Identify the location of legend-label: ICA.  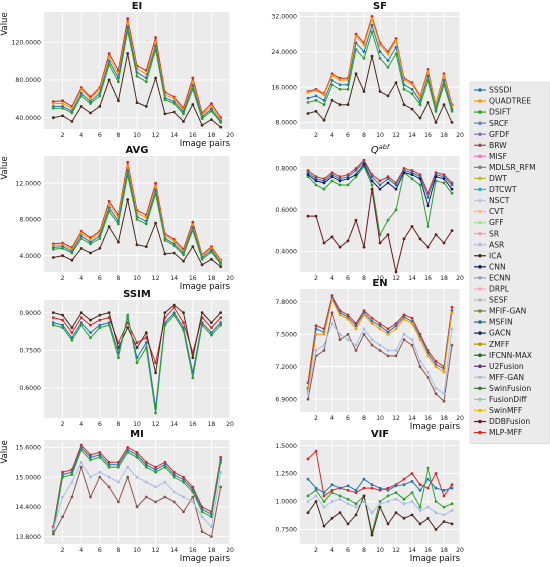
(496, 255).